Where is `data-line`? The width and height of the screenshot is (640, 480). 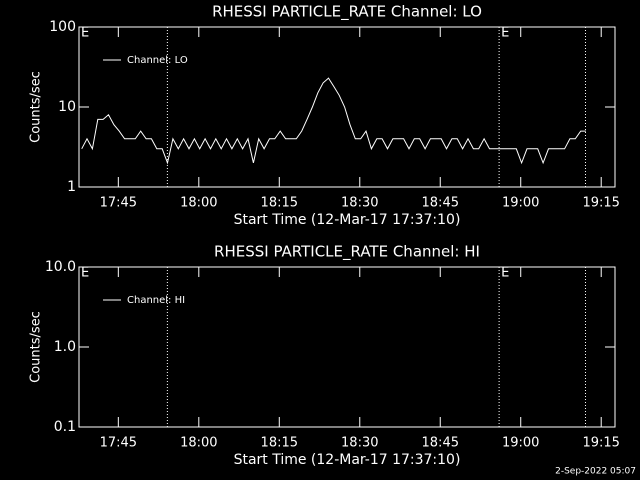 data-line is located at coordinates (333, 121).